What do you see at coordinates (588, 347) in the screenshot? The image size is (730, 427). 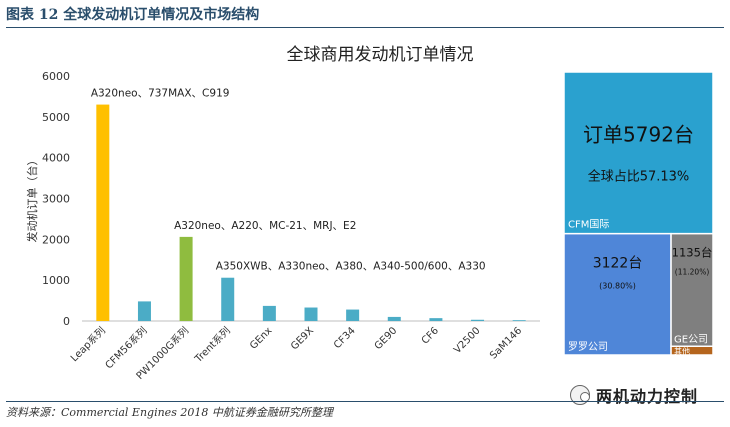 I see `treemap-name-label: 罗罗公司` at bounding box center [588, 347].